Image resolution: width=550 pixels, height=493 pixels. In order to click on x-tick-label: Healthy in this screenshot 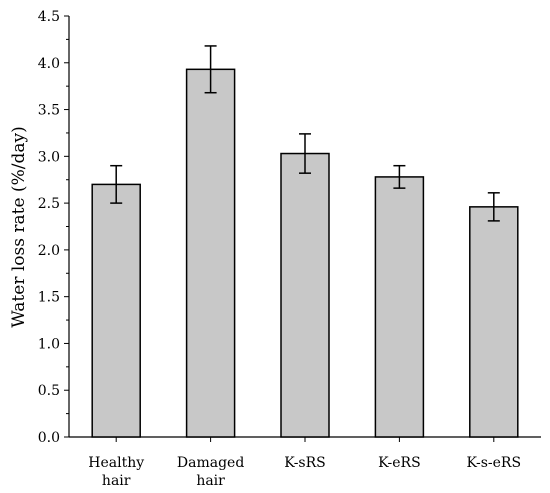, I will do `click(116, 463)`.